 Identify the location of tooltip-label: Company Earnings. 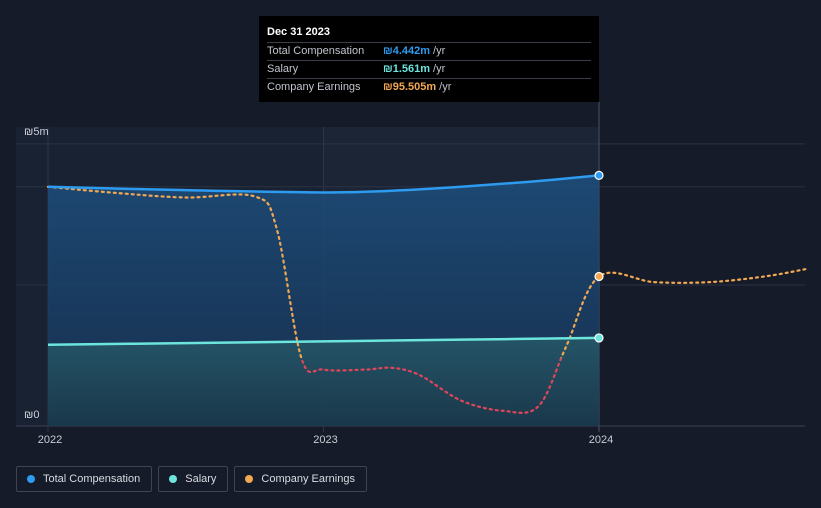
(314, 87).